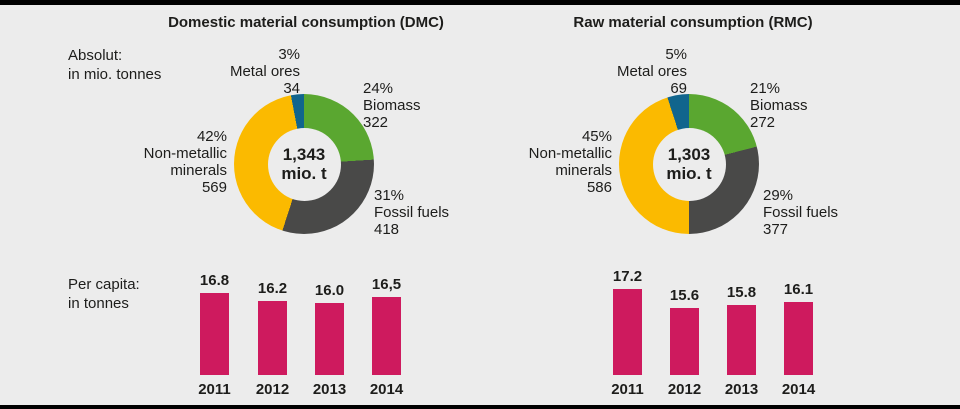  I want to click on slice-pct: 42%, so click(211, 136).